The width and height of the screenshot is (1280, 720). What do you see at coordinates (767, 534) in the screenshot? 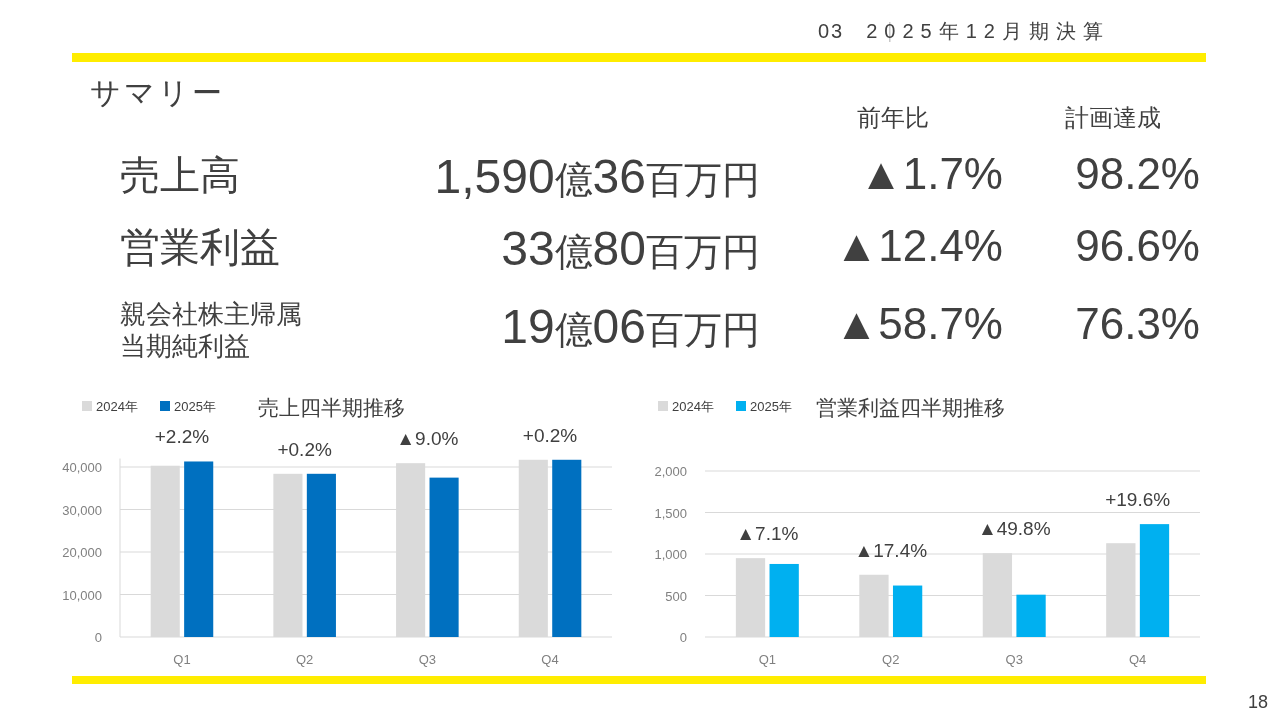
I see `annotation: ▲7.1%` at bounding box center [767, 534].